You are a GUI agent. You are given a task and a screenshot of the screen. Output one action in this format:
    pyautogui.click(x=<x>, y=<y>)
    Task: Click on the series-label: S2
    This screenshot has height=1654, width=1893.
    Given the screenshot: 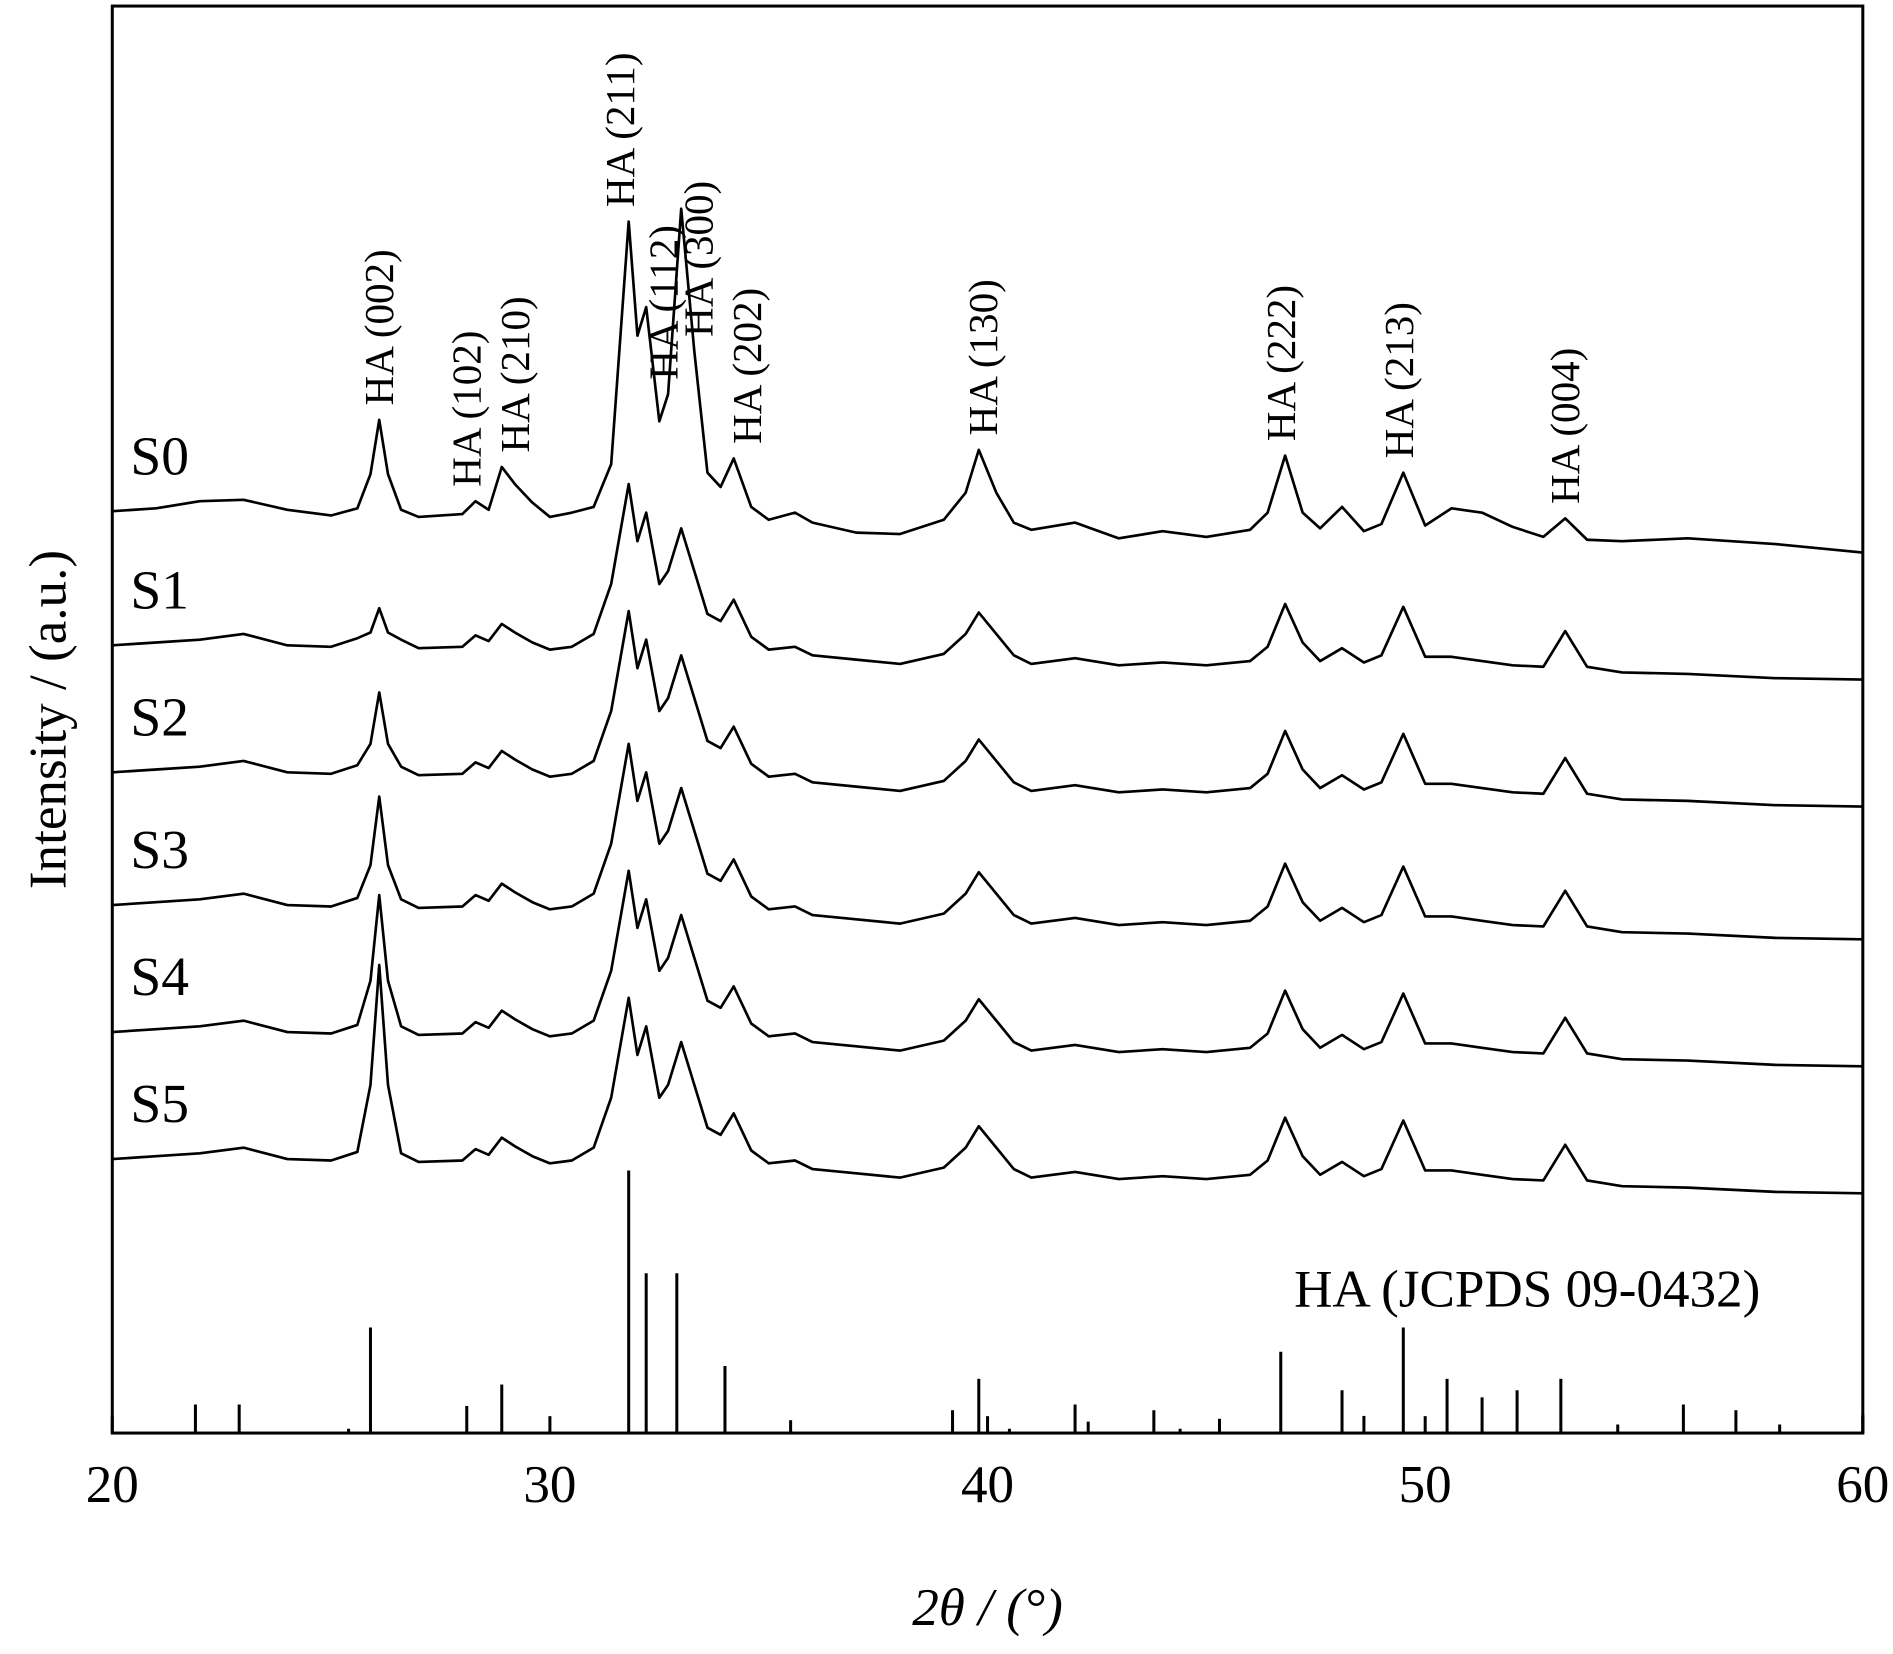 What is the action you would take?
    pyautogui.click(x=159, y=718)
    